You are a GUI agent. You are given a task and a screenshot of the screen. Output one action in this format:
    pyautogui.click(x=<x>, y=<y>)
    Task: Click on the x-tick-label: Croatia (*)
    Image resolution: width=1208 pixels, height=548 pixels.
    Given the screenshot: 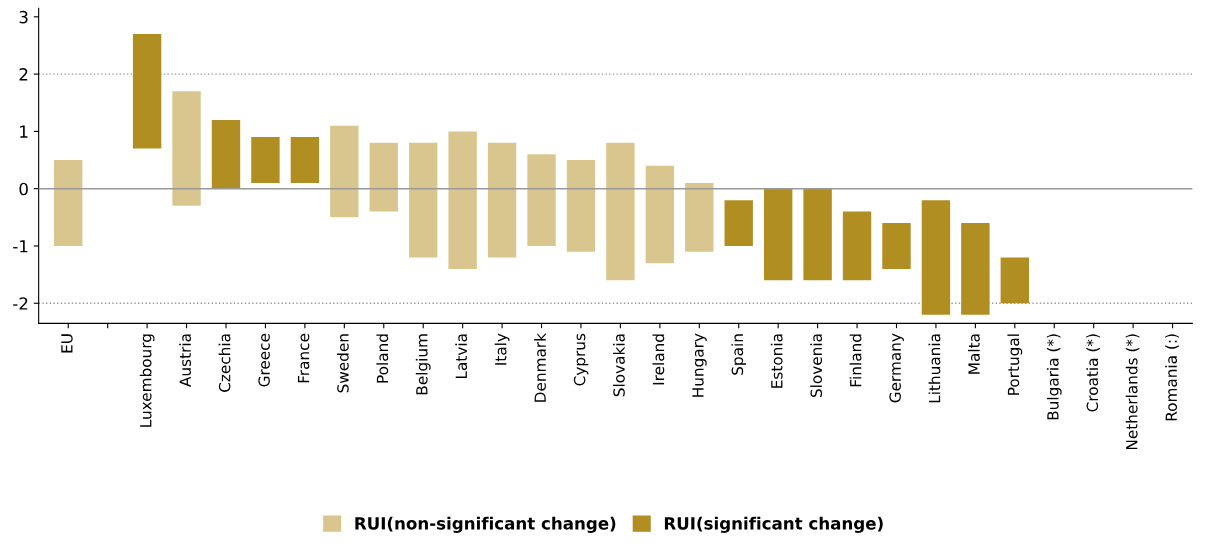 What is the action you would take?
    pyautogui.click(x=1093, y=373)
    